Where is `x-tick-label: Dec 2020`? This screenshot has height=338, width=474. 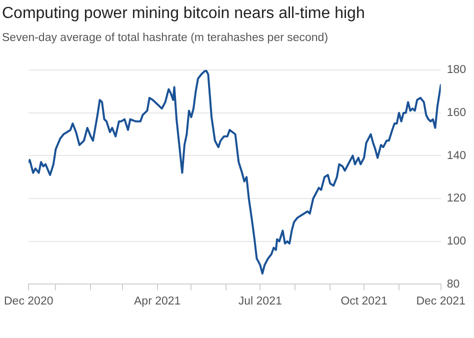 x-tick-label: Dec 2020 is located at coordinates (29, 301).